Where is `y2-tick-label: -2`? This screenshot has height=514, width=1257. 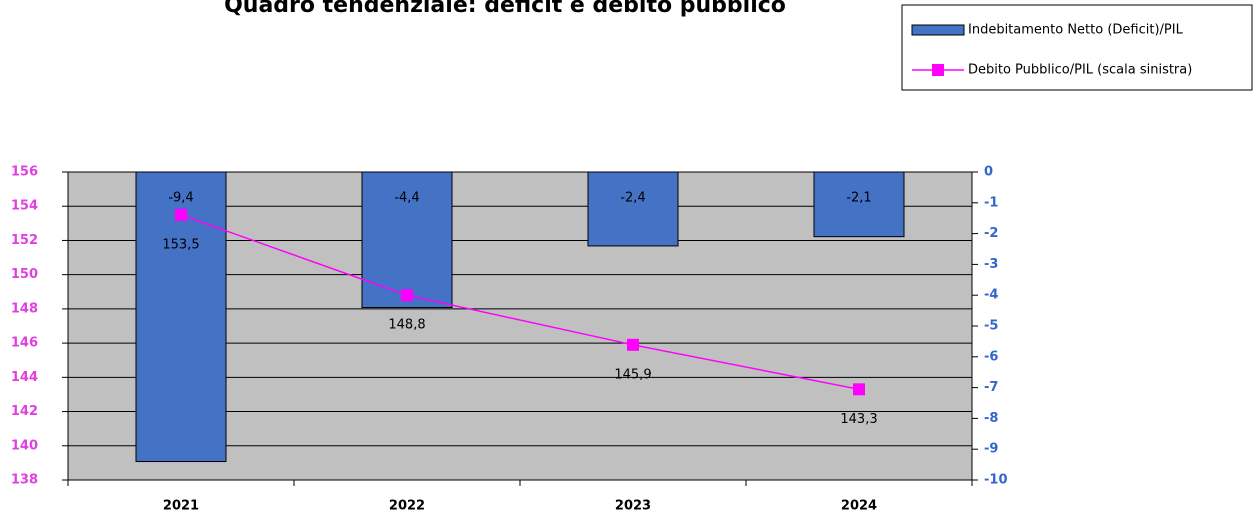
y2-tick-label: -2 is located at coordinates (991, 233).